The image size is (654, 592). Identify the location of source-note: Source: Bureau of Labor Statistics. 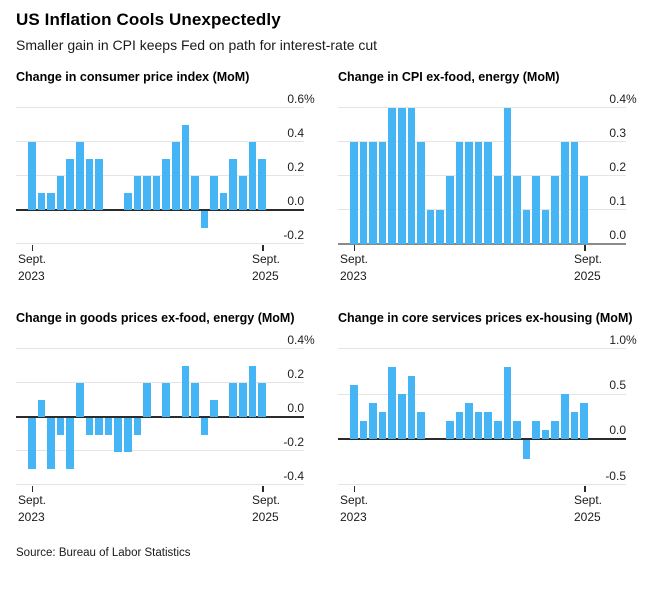
(103, 552).